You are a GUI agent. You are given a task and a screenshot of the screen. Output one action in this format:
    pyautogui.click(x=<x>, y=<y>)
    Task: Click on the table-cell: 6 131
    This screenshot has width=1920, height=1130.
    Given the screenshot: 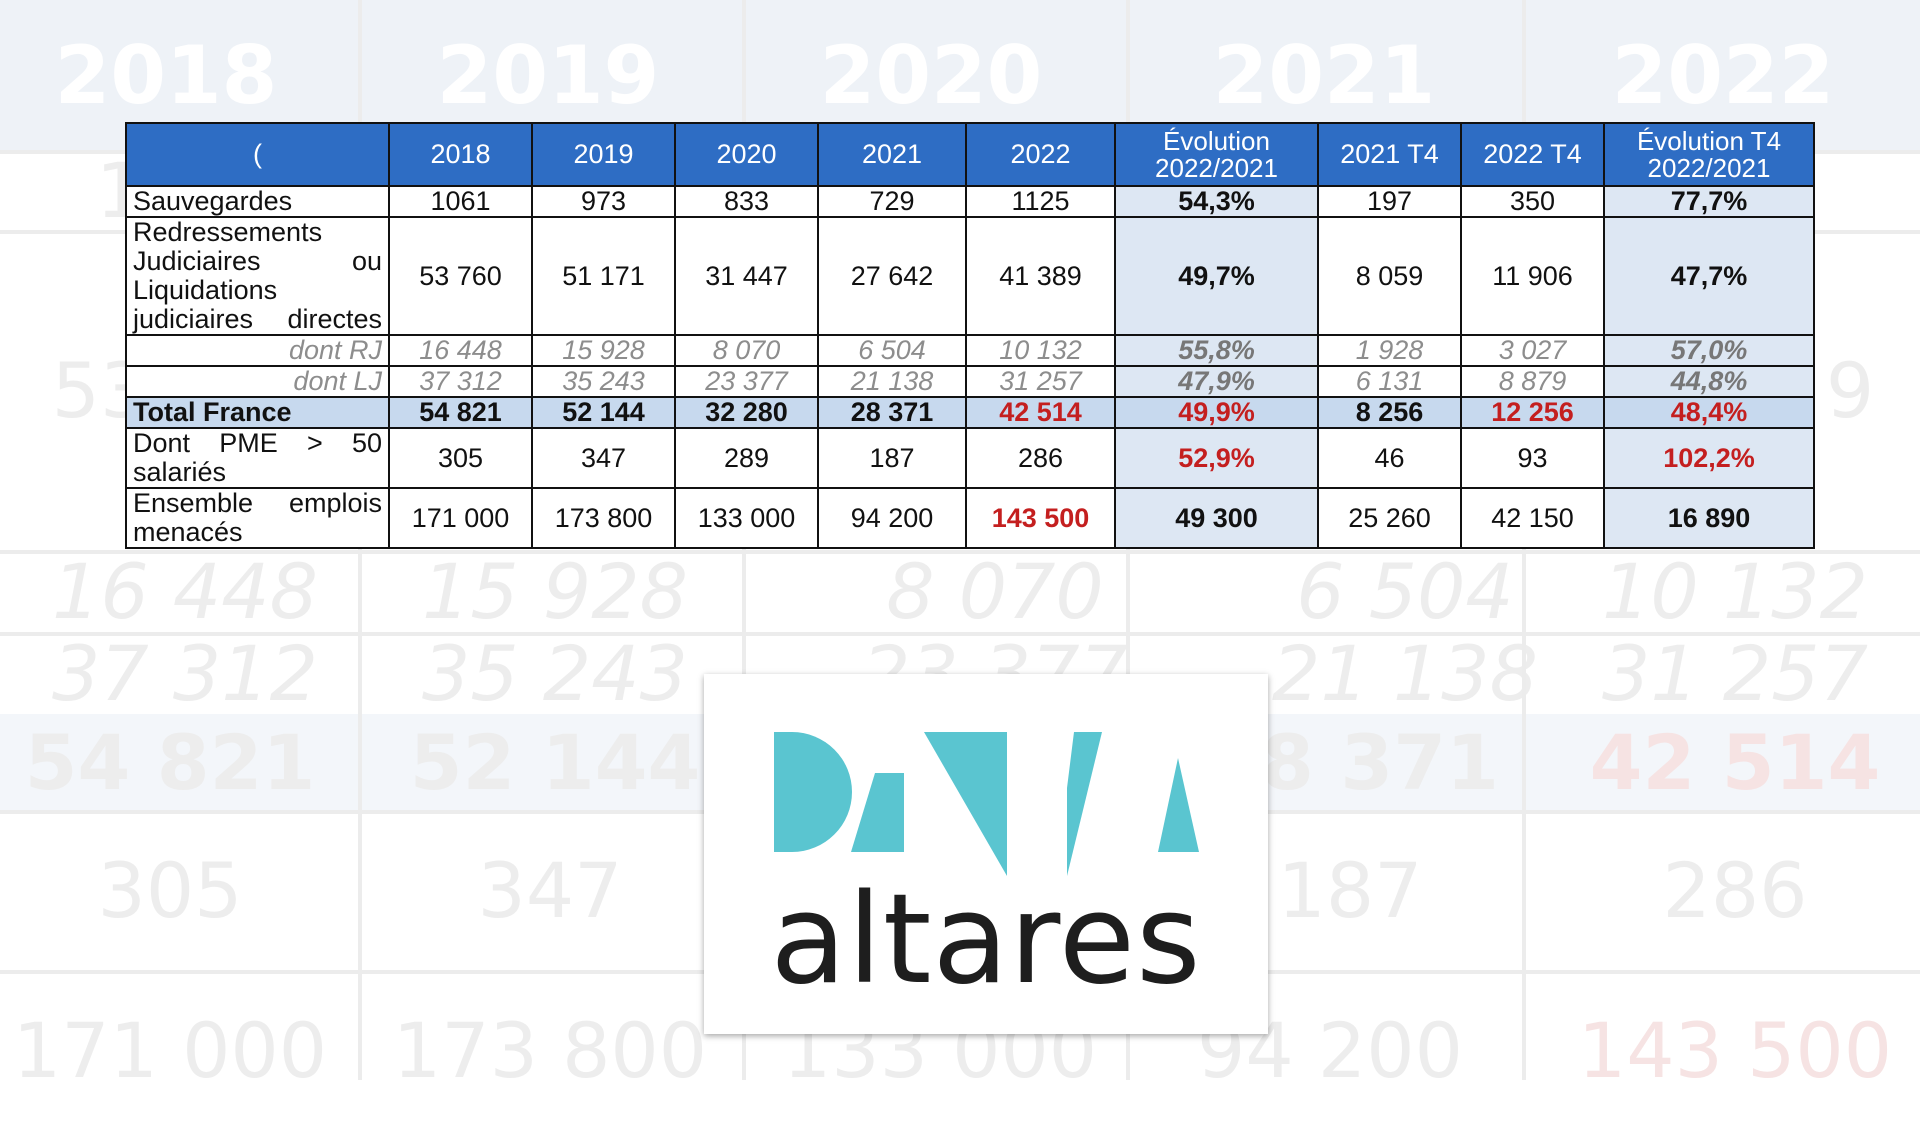 What is the action you would take?
    pyautogui.click(x=1389, y=381)
    